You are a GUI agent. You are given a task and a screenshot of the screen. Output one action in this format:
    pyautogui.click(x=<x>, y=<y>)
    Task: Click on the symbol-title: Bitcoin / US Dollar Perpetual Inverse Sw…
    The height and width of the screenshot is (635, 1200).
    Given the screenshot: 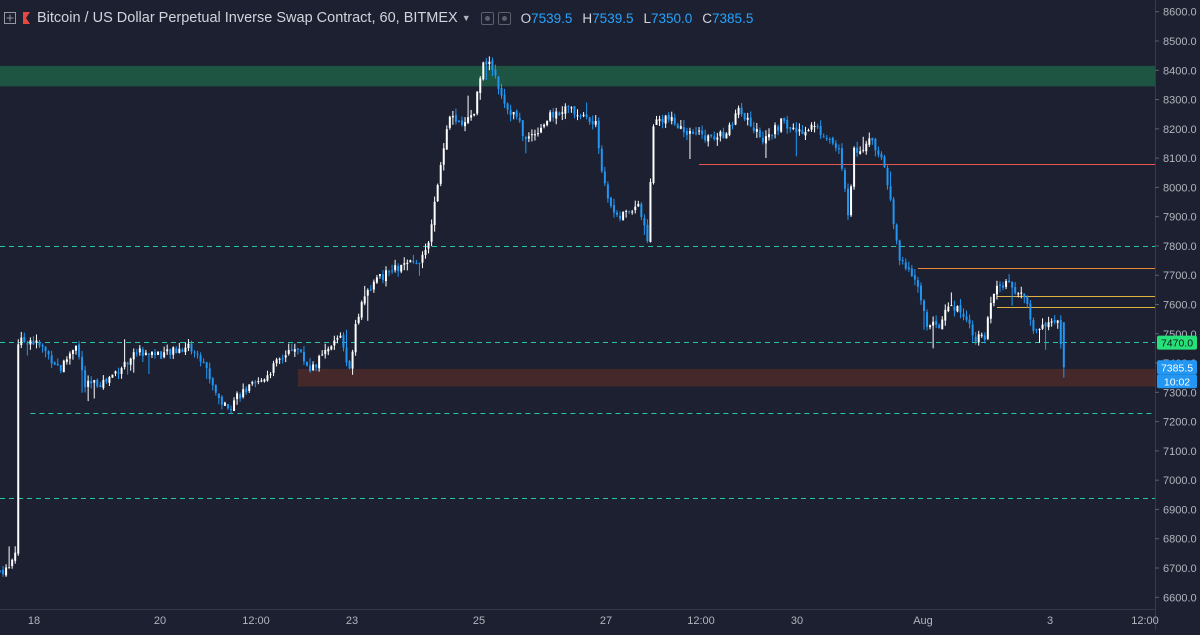 What is the action you would take?
    pyautogui.click(x=247, y=18)
    